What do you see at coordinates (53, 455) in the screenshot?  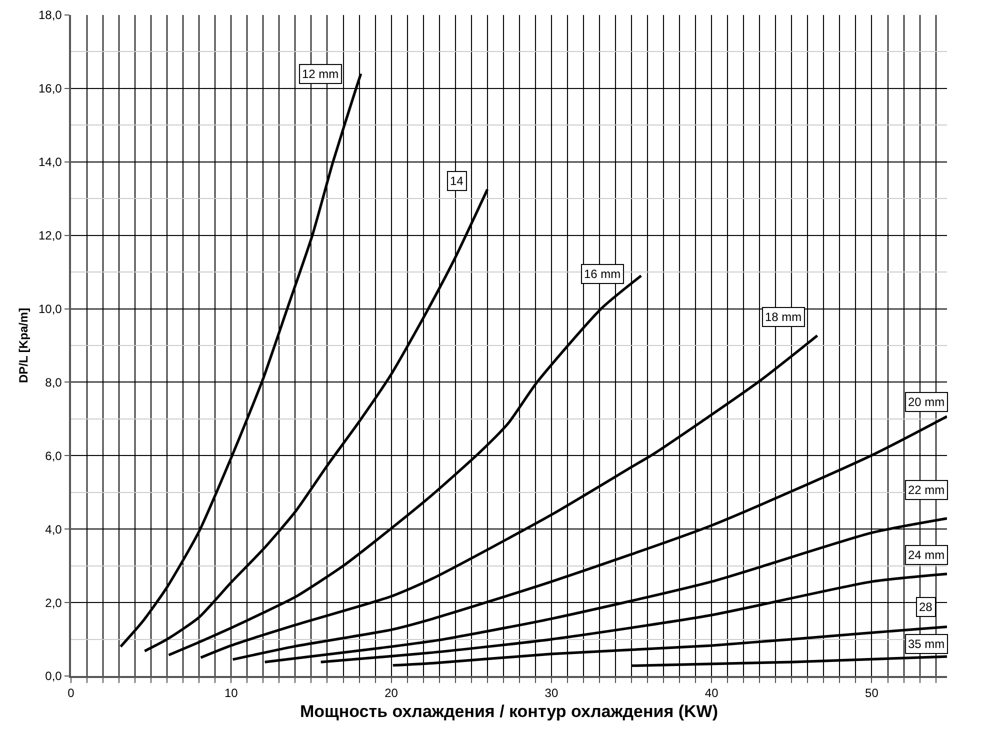 I see `y-tick-label: 6,0` at bounding box center [53, 455].